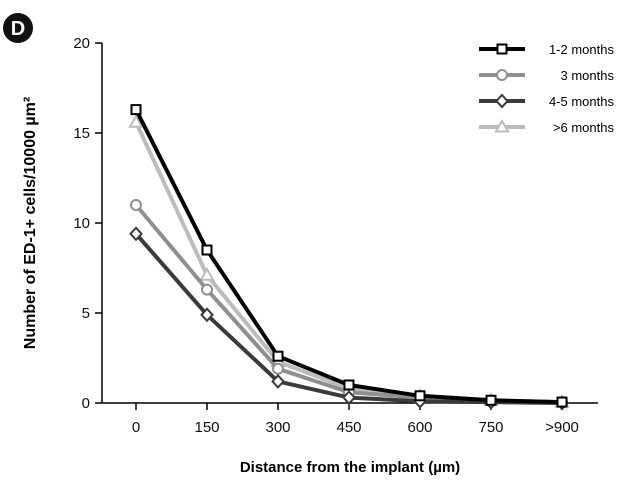 The image size is (623, 482). What do you see at coordinates (419, 427) in the screenshot?
I see `x-tick-label: 600` at bounding box center [419, 427].